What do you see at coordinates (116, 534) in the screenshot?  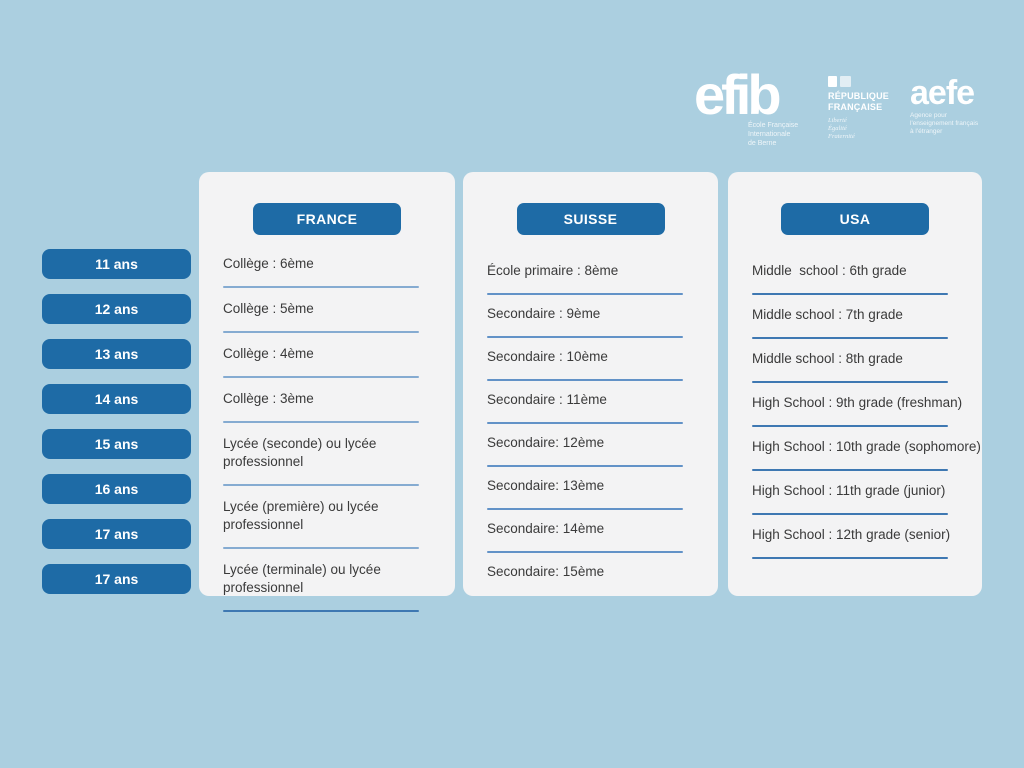 I see `age-button-17-ans: 17 ans` at bounding box center [116, 534].